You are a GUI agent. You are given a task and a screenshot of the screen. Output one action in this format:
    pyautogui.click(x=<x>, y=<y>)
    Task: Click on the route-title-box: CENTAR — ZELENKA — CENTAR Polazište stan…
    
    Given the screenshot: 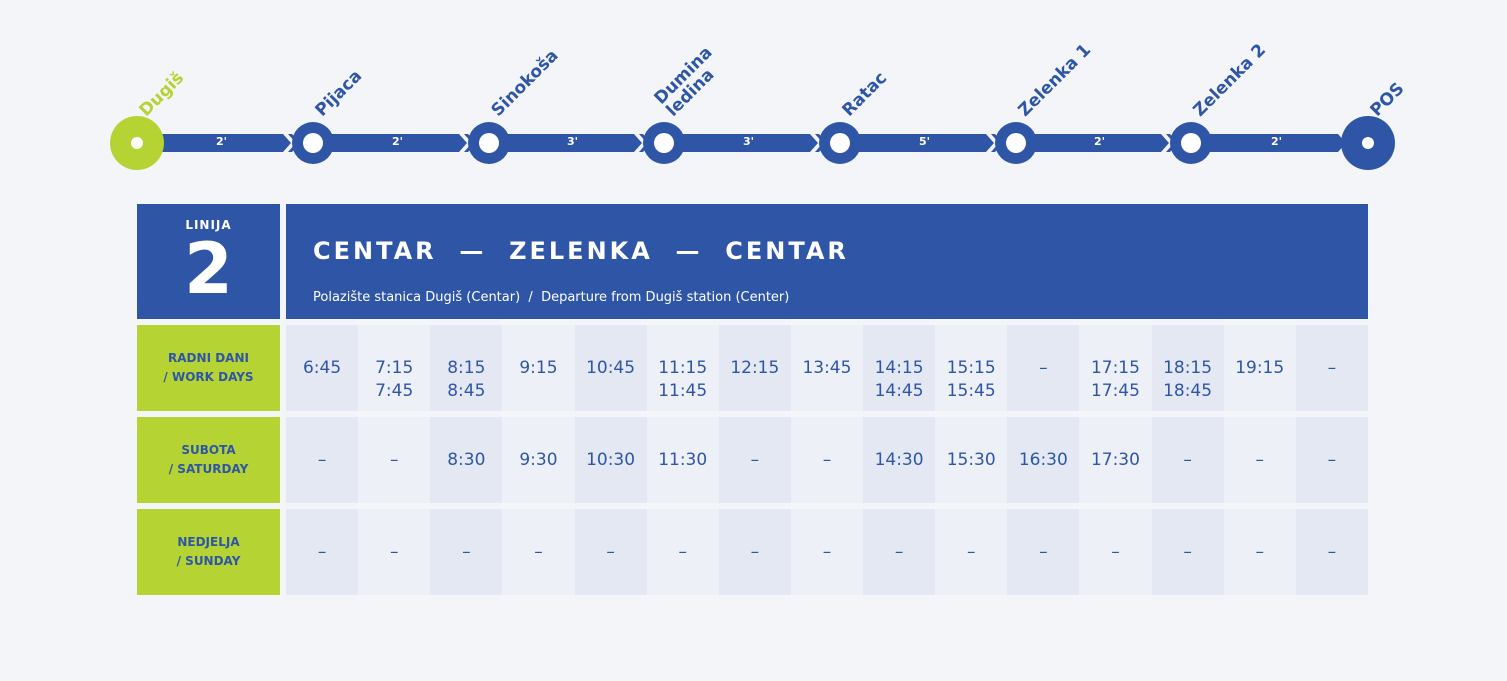 What is the action you would take?
    pyautogui.click(x=827, y=261)
    